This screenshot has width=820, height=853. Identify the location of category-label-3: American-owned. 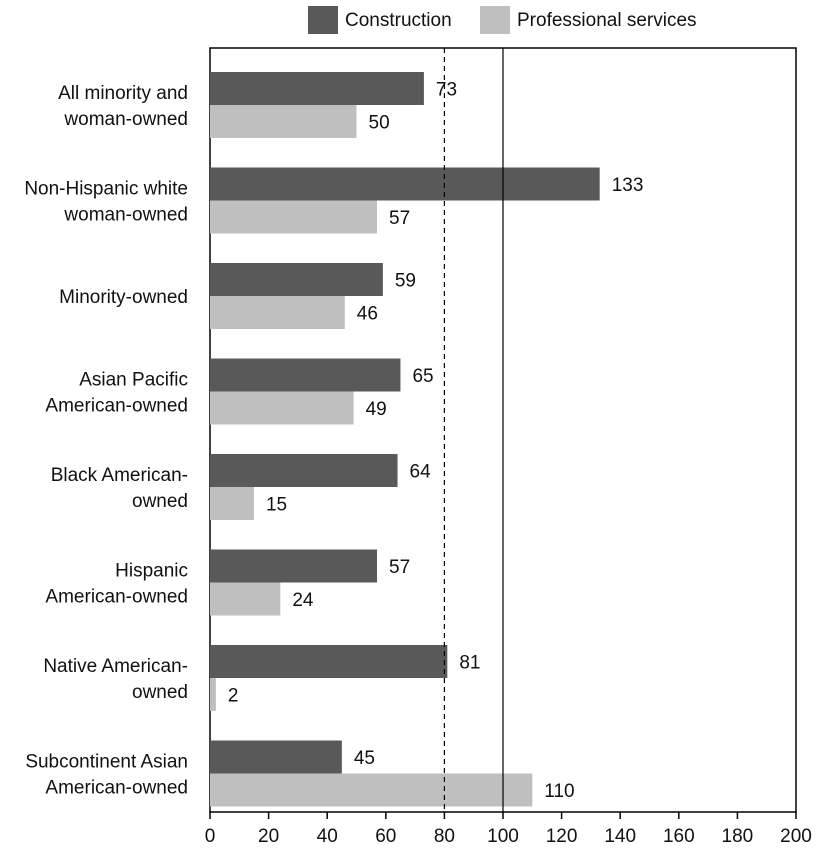
(116, 406).